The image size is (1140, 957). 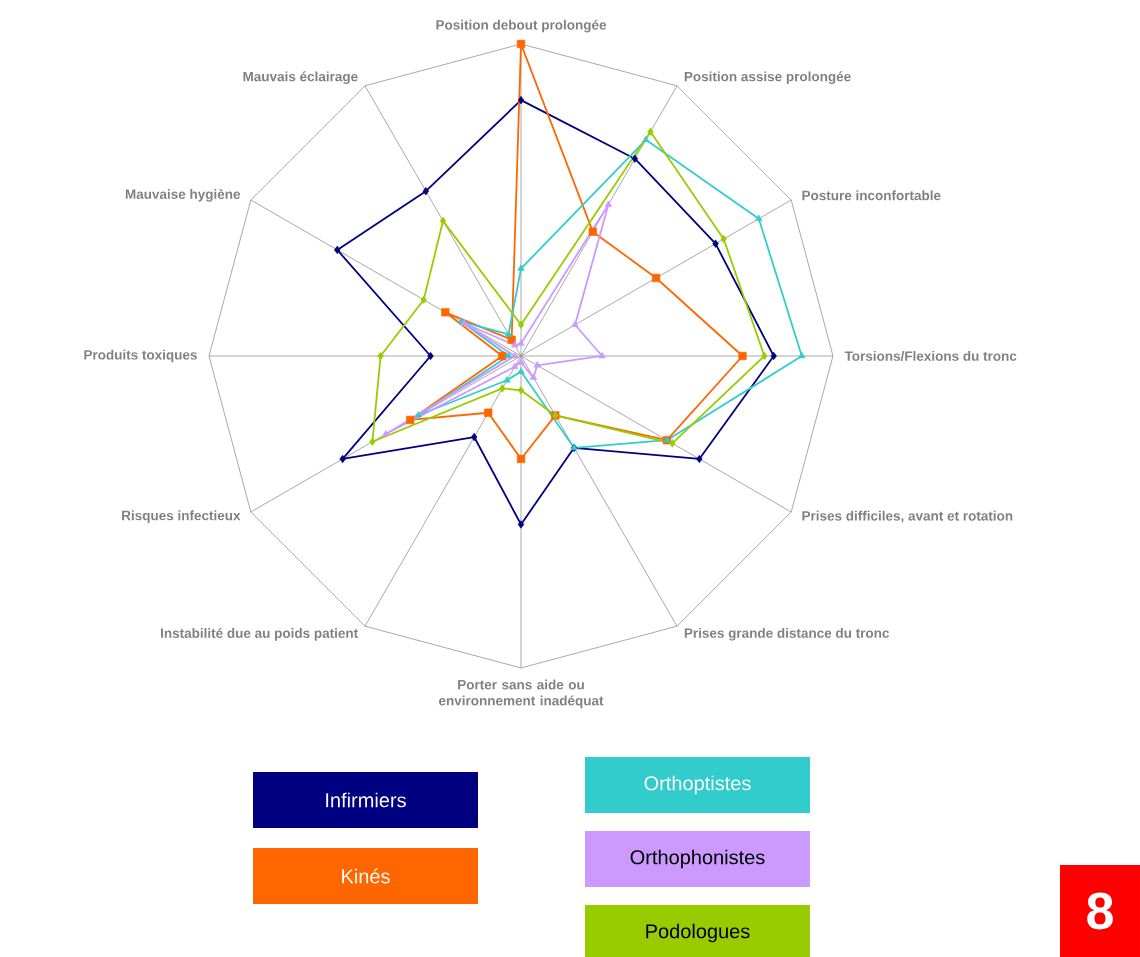 I want to click on spoke-label: Risques infectieux, so click(x=181, y=516).